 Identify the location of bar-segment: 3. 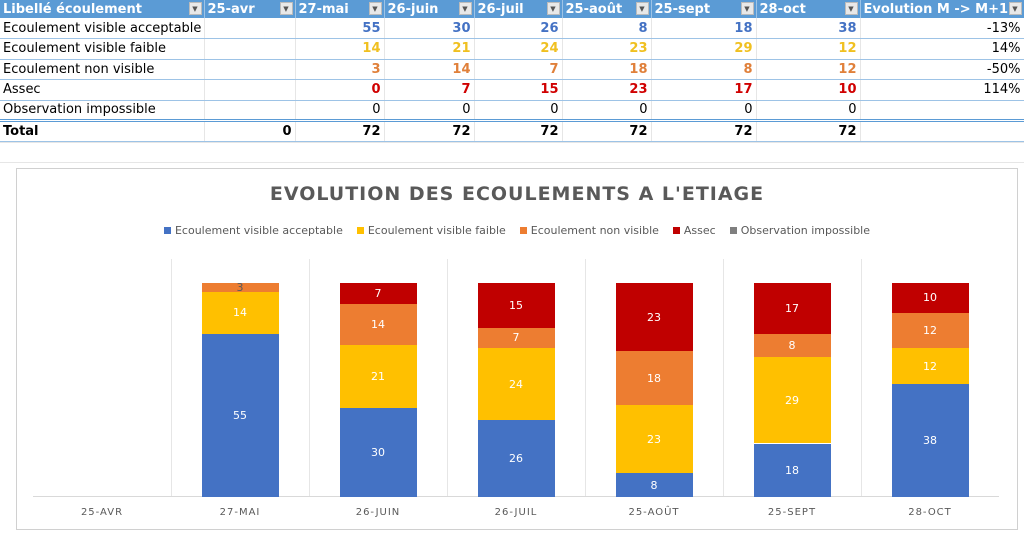
(240, 287).